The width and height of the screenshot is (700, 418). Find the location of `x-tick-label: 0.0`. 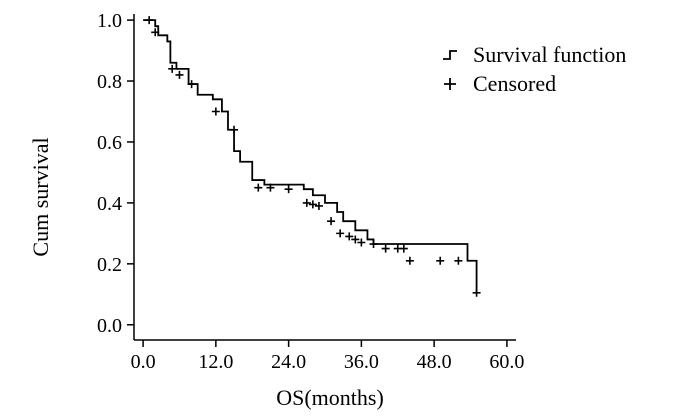

x-tick-label: 0.0 is located at coordinates (143, 362).